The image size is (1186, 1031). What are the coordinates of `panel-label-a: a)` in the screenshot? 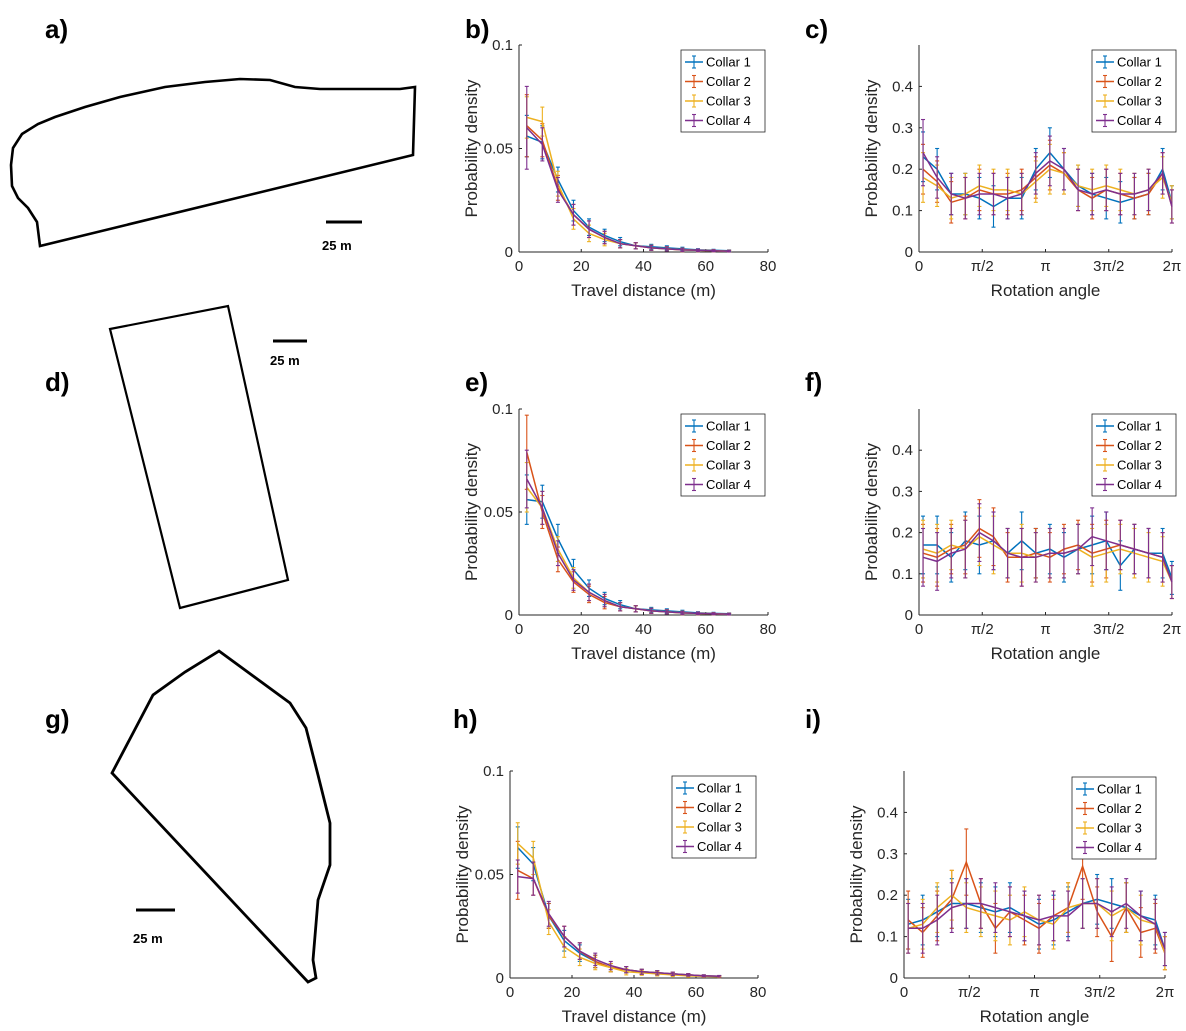 It's located at (56, 29).